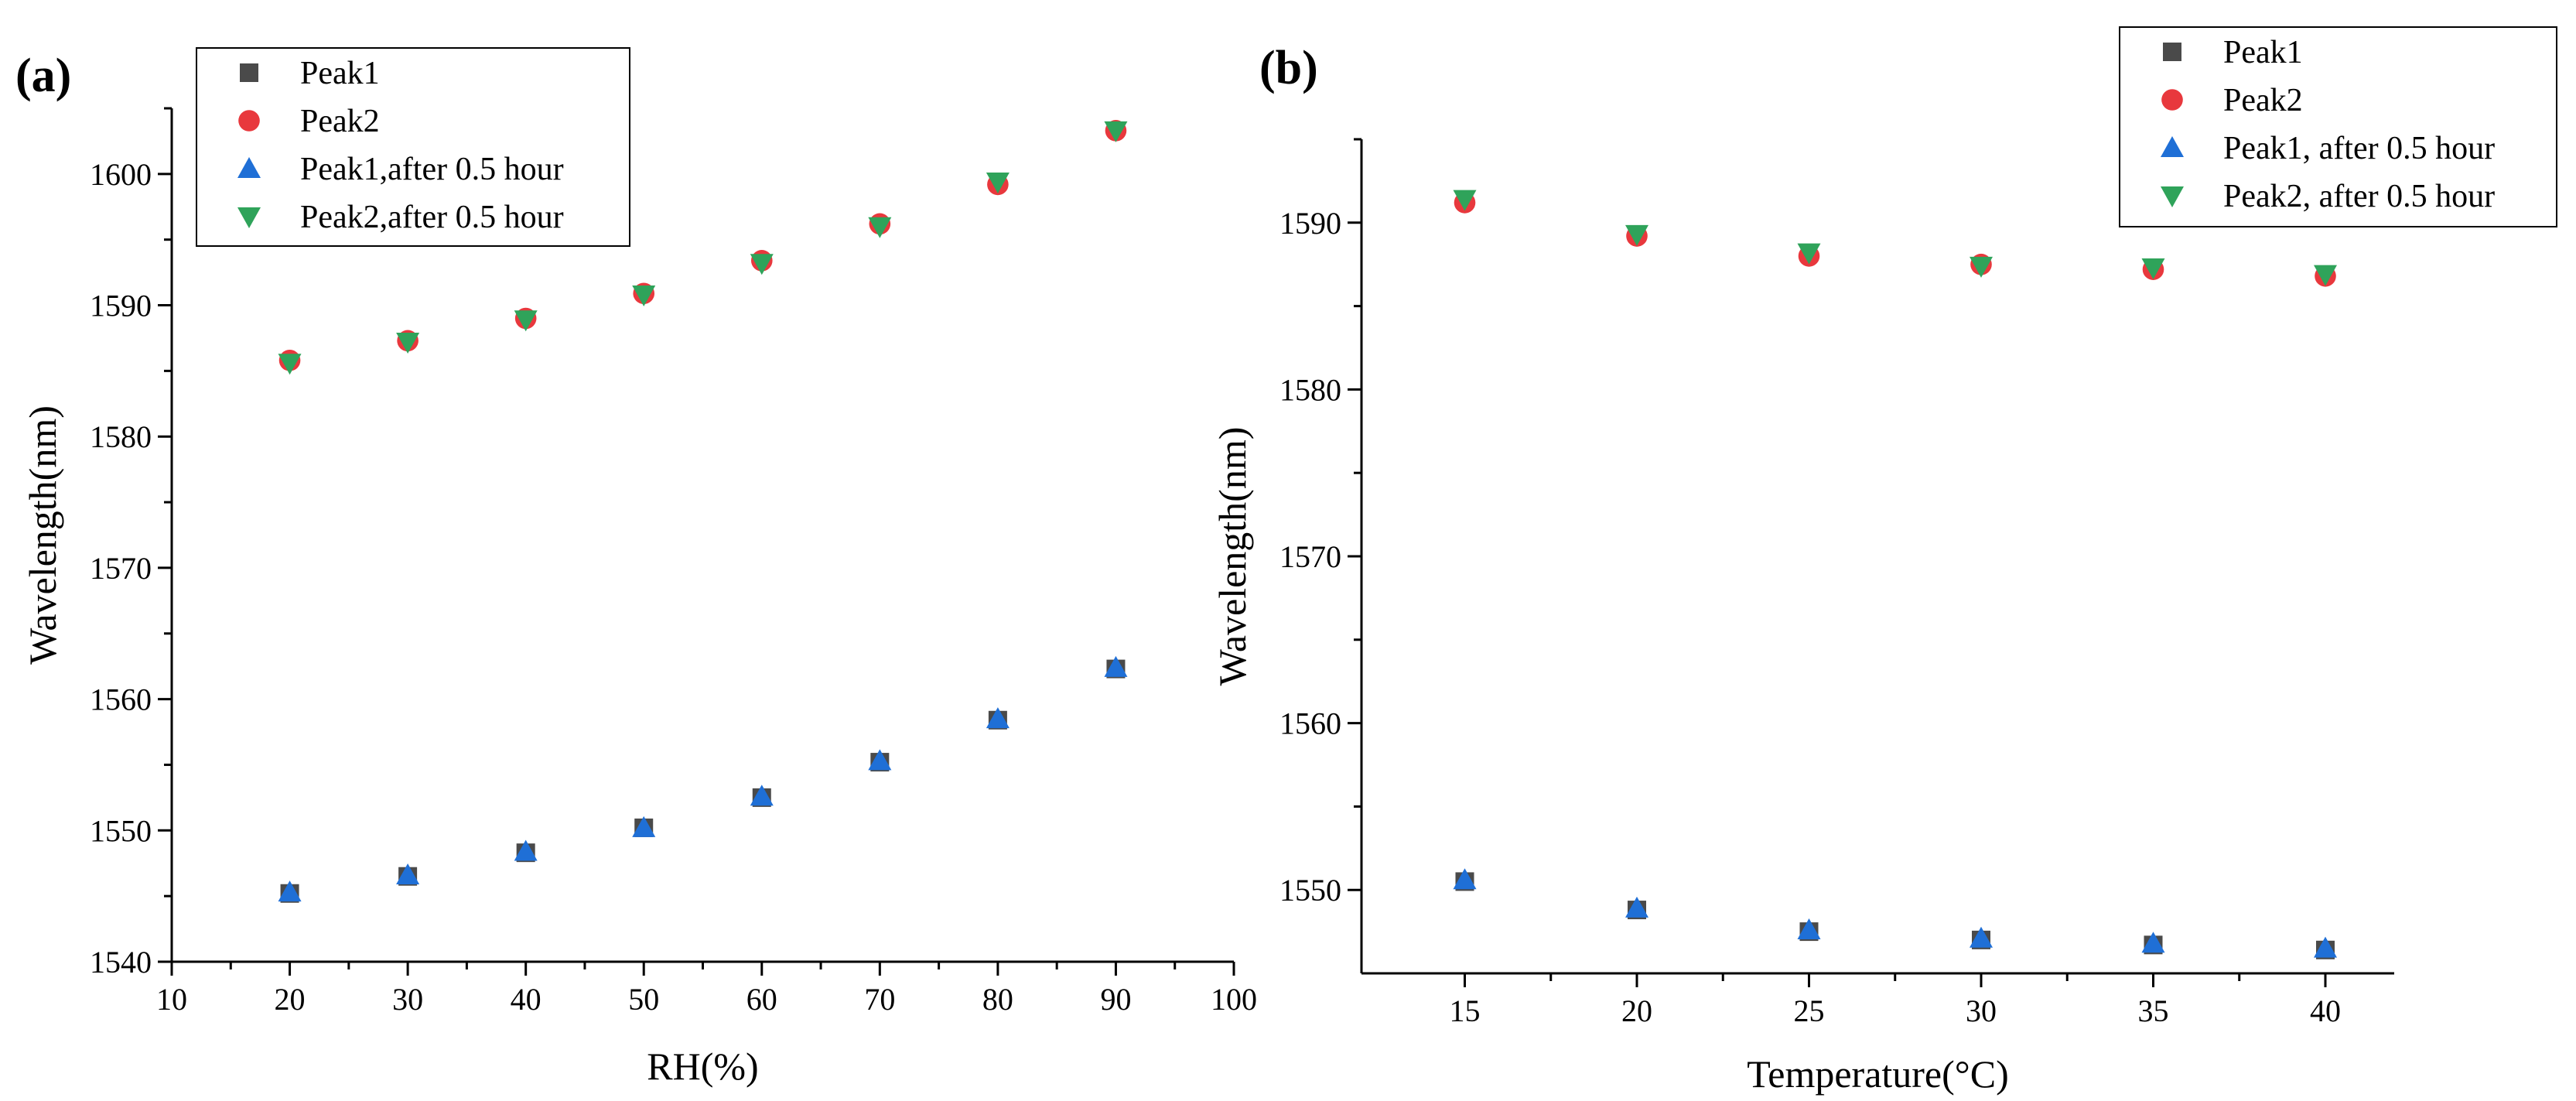  I want to click on x-tick-label: 25, so click(1809, 1011).